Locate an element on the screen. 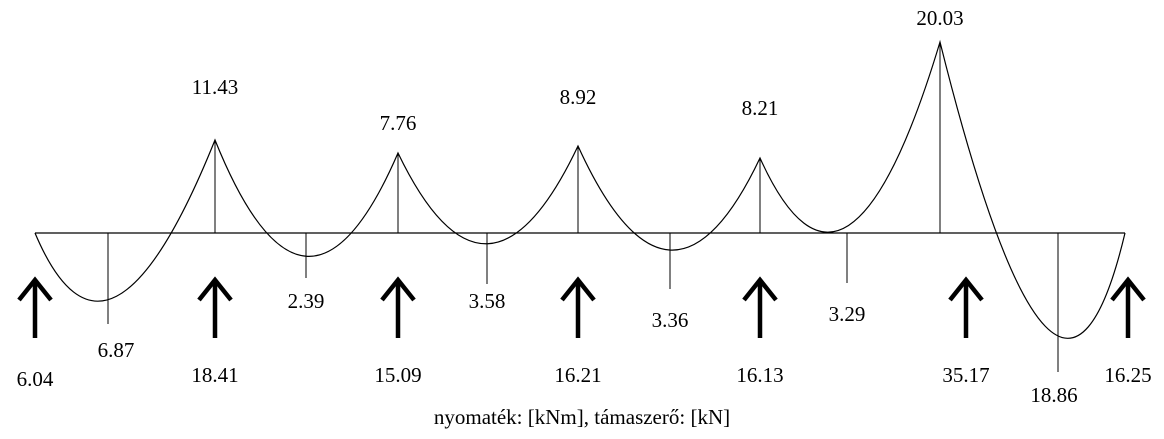  reaction-label: 16.21 is located at coordinates (577, 375).